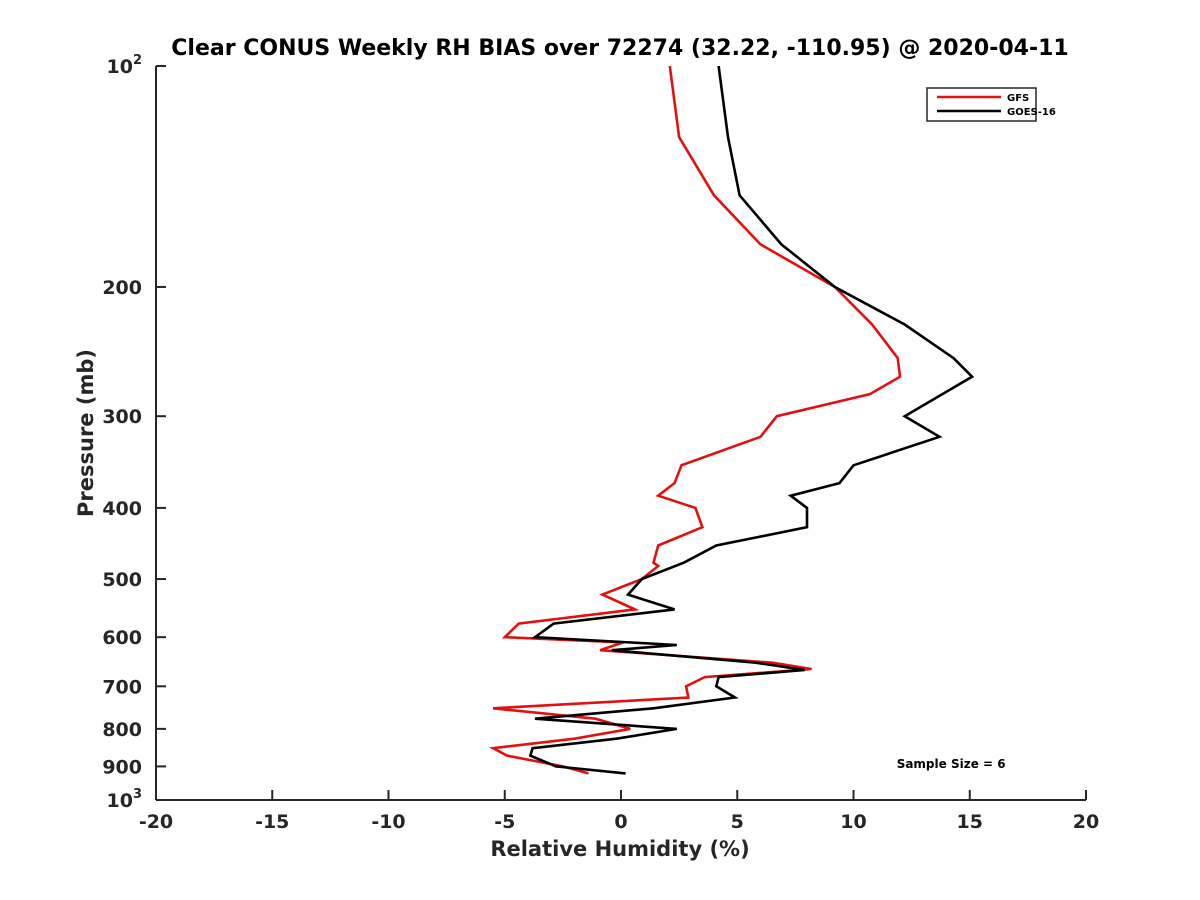 This screenshot has height=900, width=1200. I want to click on legend-box, so click(981, 104).